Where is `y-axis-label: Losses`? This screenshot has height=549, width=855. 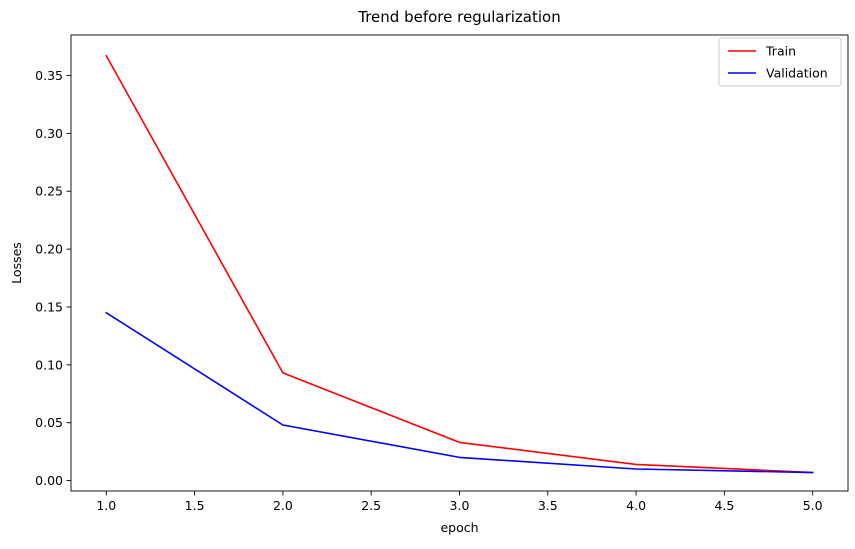 y-axis-label: Losses is located at coordinates (16, 263).